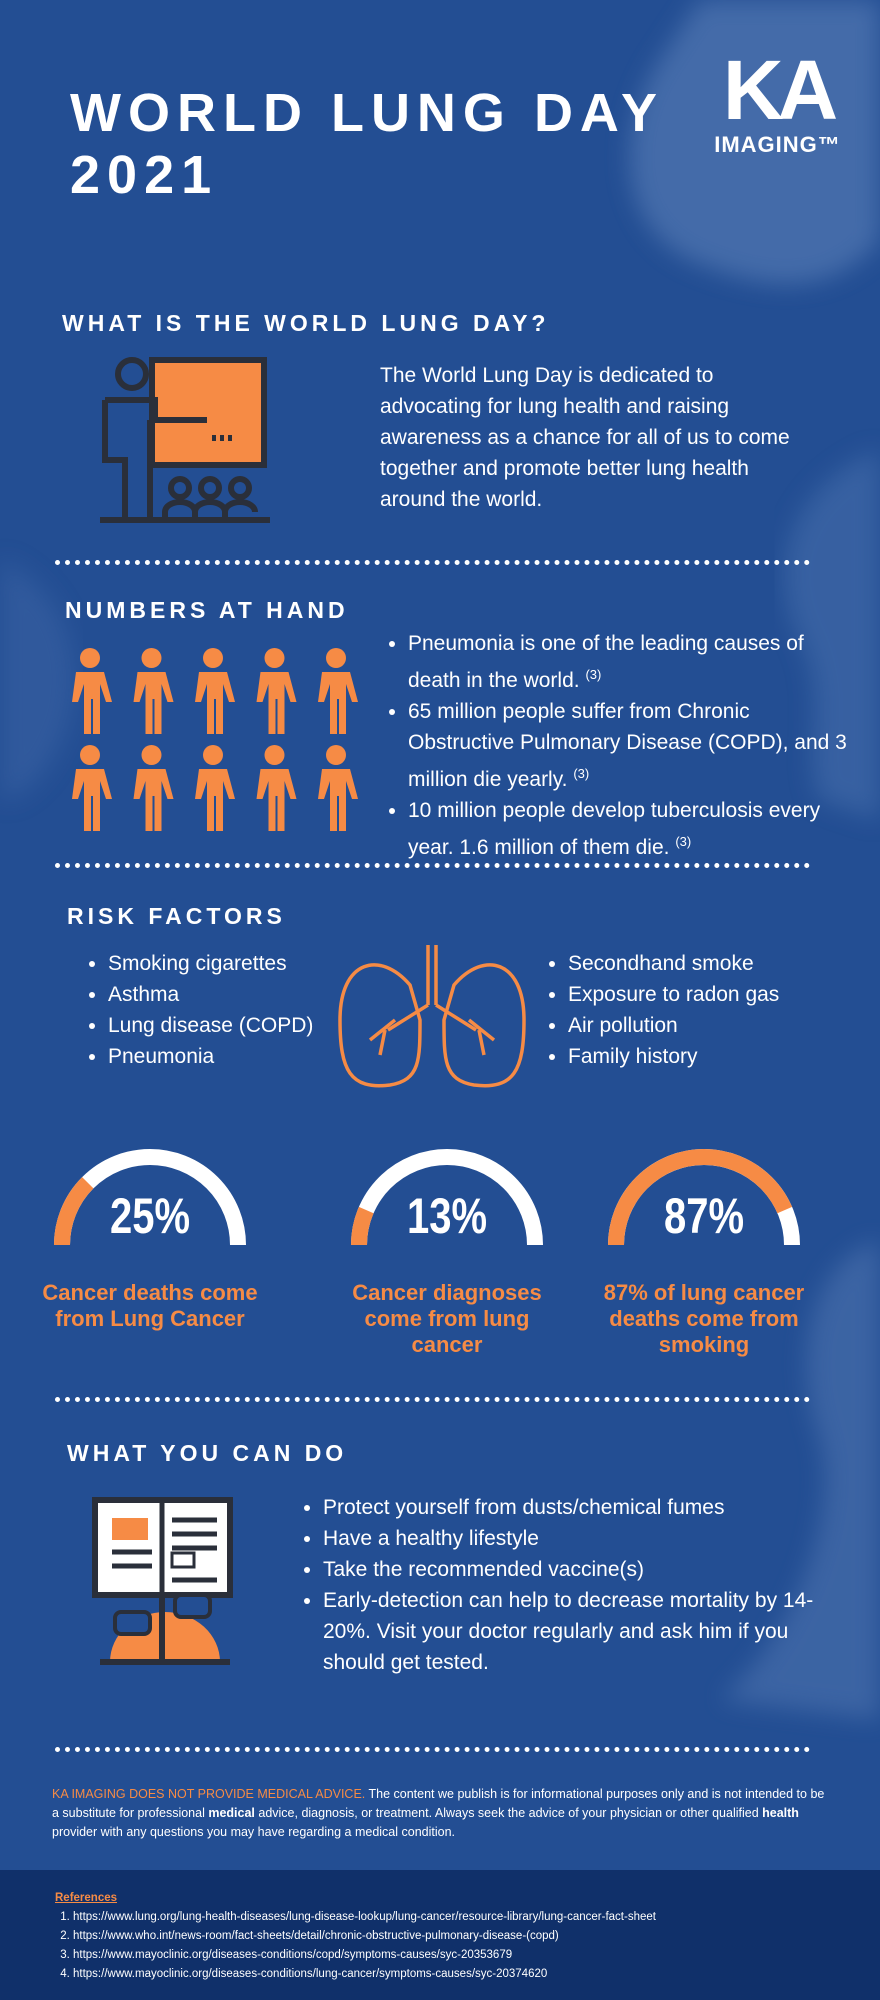 Image resolution: width=880 pixels, height=2000 pixels. I want to click on gauge-caption: Cancer diagnoses come from lung cancer, so click(447, 1318).